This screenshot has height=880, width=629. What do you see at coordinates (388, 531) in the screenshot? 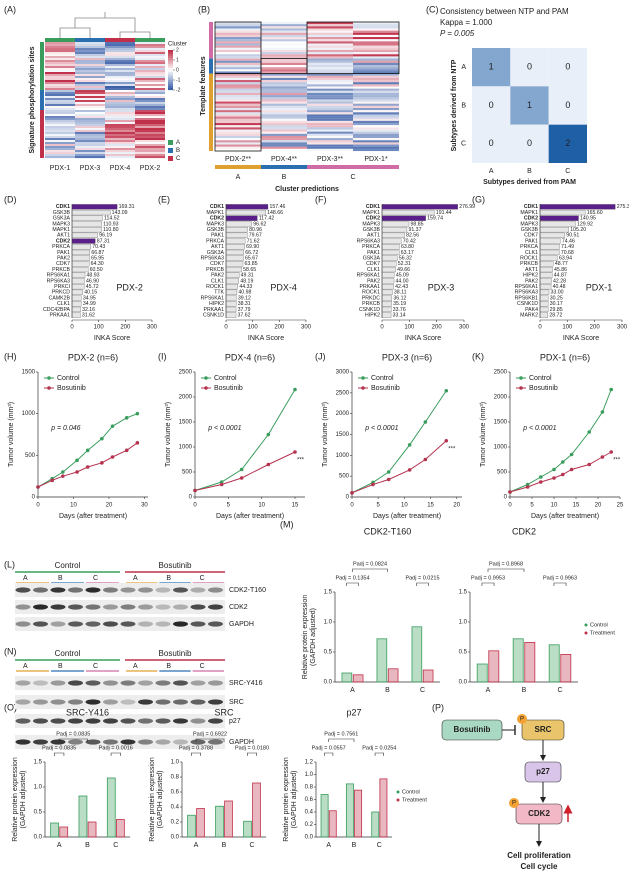
I see `chart-title: CDK2-T160` at bounding box center [388, 531].